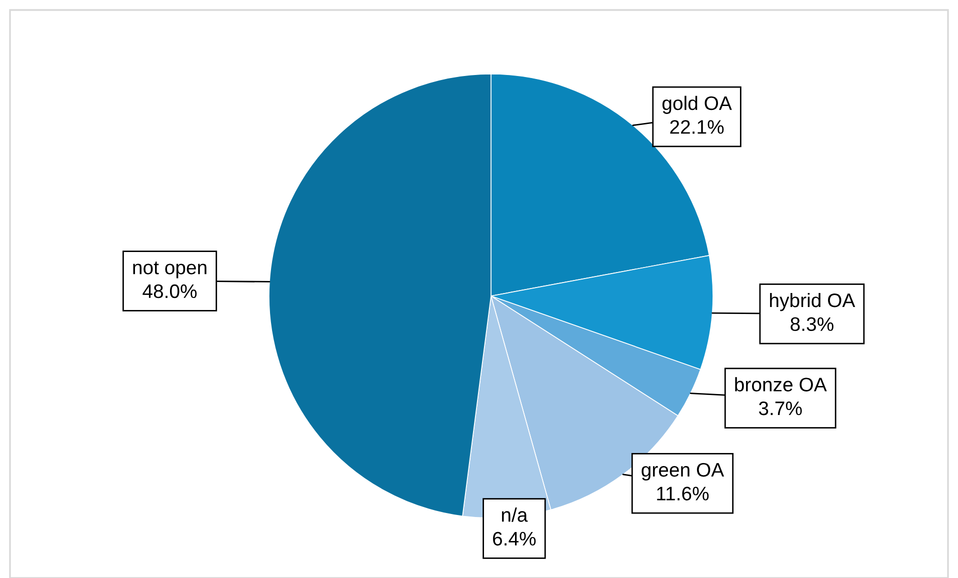 The height and width of the screenshot is (578, 958). Describe the element at coordinates (697, 105) in the screenshot. I see `slice-label: gold OA` at that location.